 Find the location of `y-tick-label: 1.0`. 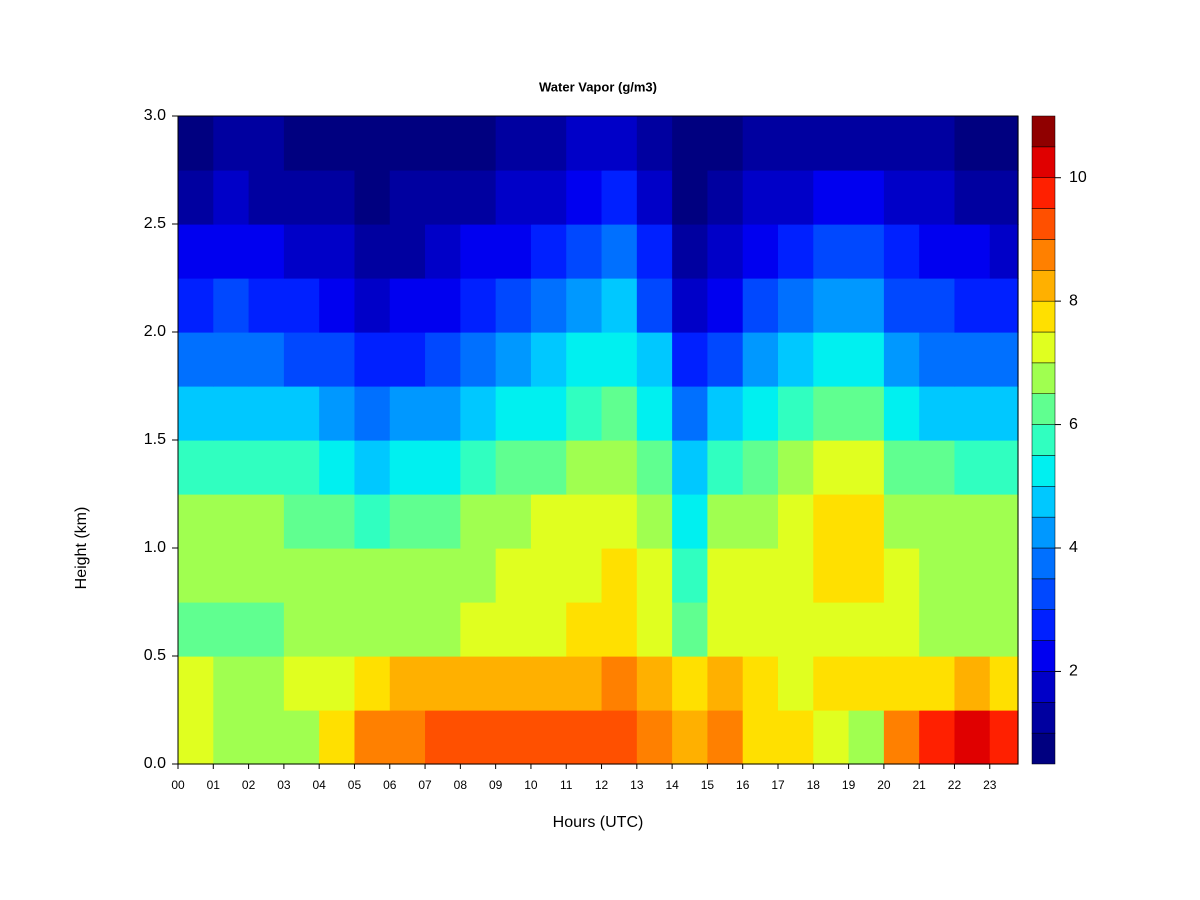

y-tick-label: 1.0 is located at coordinates (155, 547).